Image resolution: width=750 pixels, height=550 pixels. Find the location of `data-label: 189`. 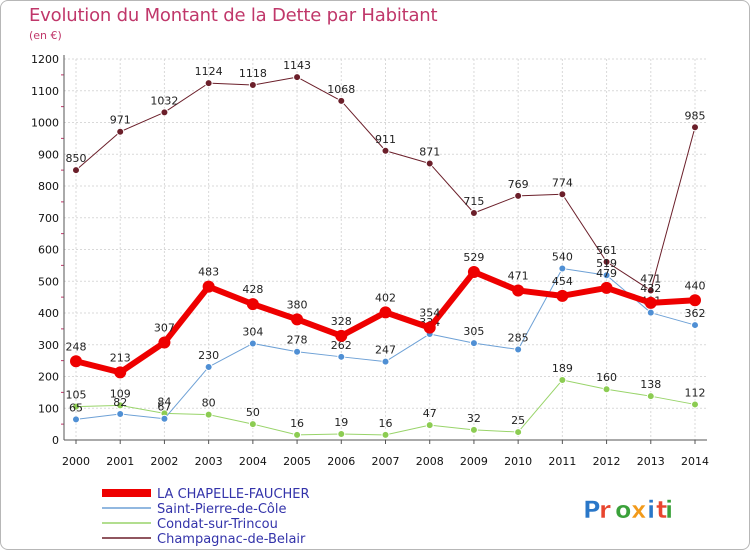

data-label: 189 is located at coordinates (562, 368).